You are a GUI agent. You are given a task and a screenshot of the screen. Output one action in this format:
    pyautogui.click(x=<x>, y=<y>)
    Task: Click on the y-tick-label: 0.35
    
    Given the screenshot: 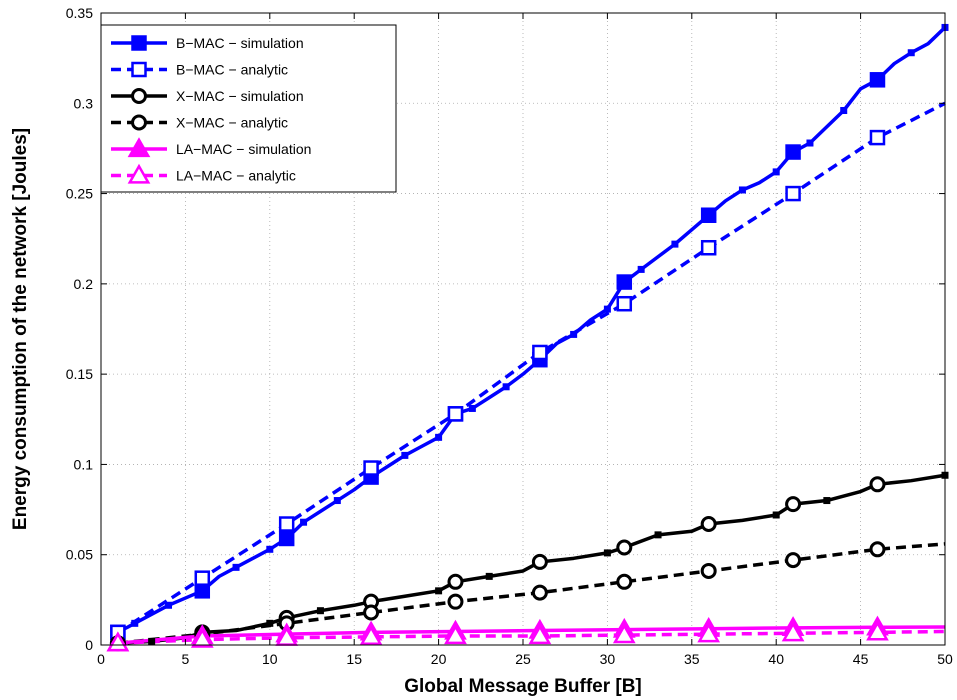 What is the action you would take?
    pyautogui.click(x=79, y=13)
    